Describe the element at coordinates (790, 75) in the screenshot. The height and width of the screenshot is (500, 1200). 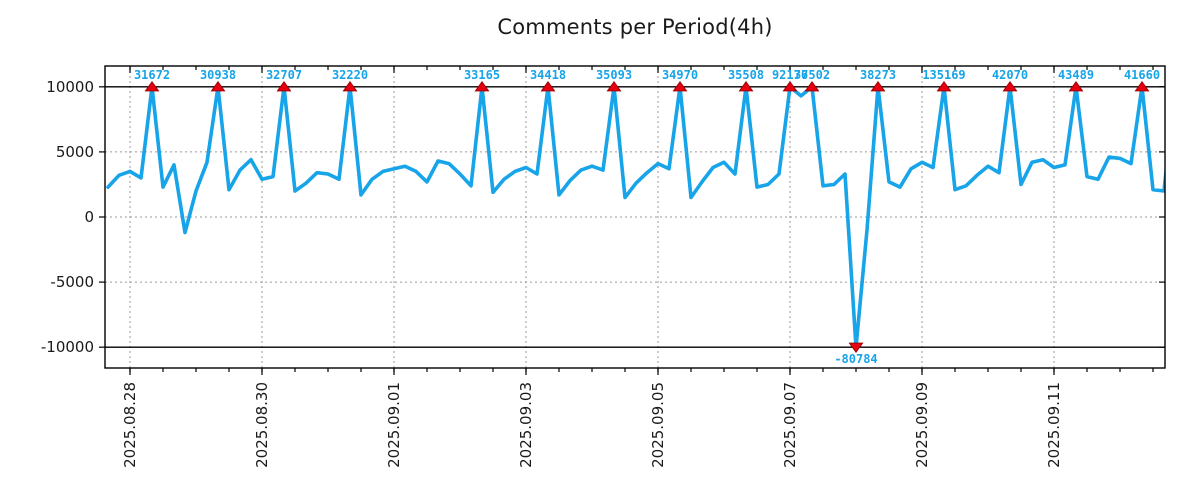
I see `peak-value-label: 92176` at that location.